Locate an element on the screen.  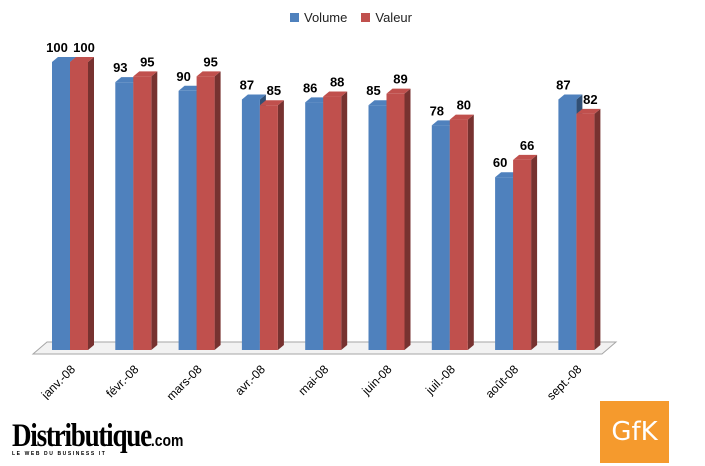
legend-swatch-volume is located at coordinates (294, 17).